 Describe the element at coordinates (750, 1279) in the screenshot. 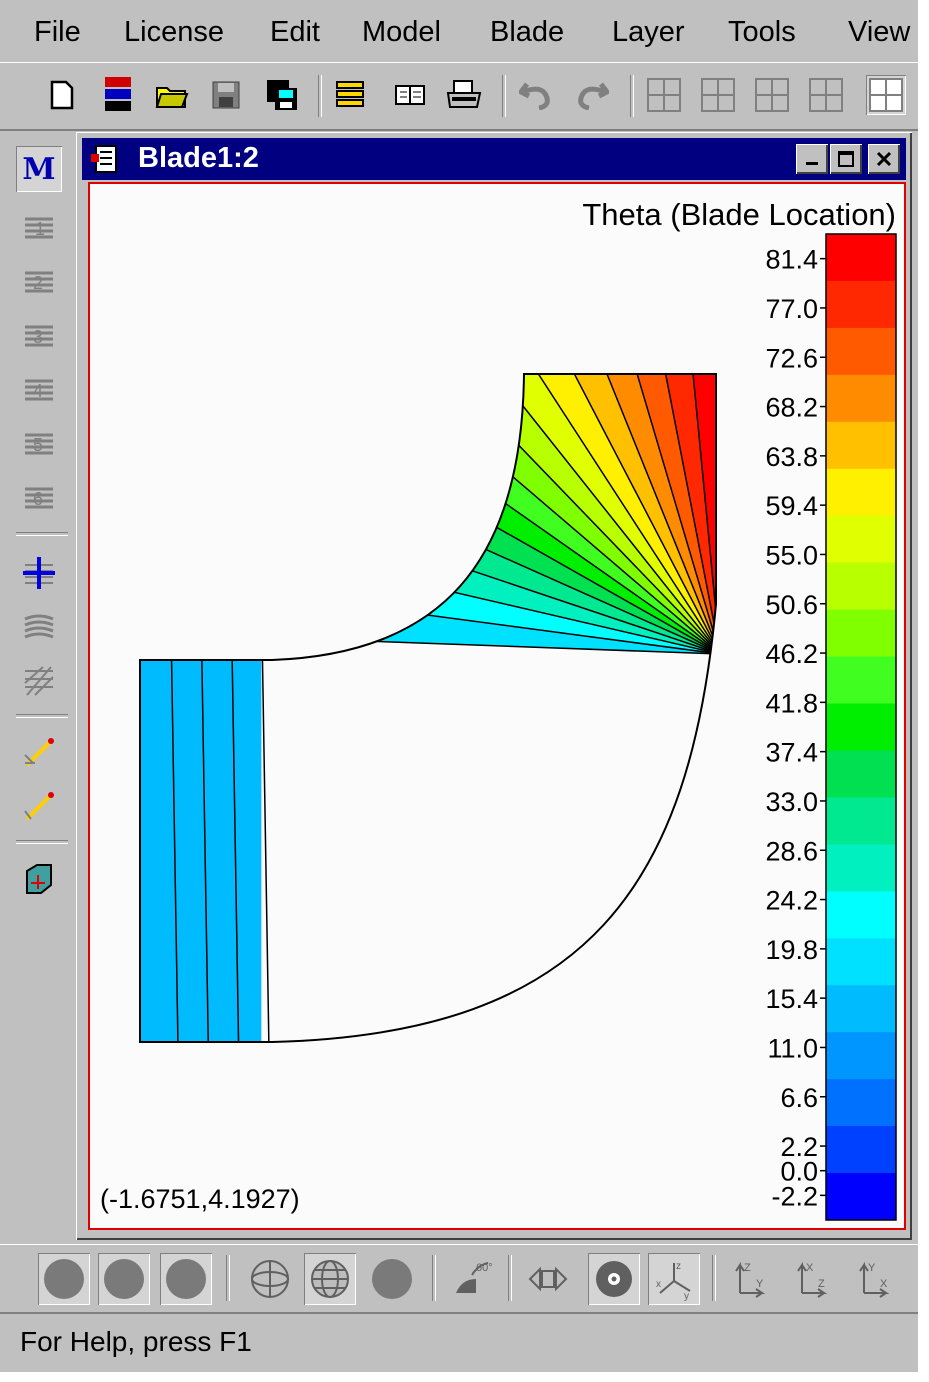

I see `view-zy-icon: ZY` at that location.